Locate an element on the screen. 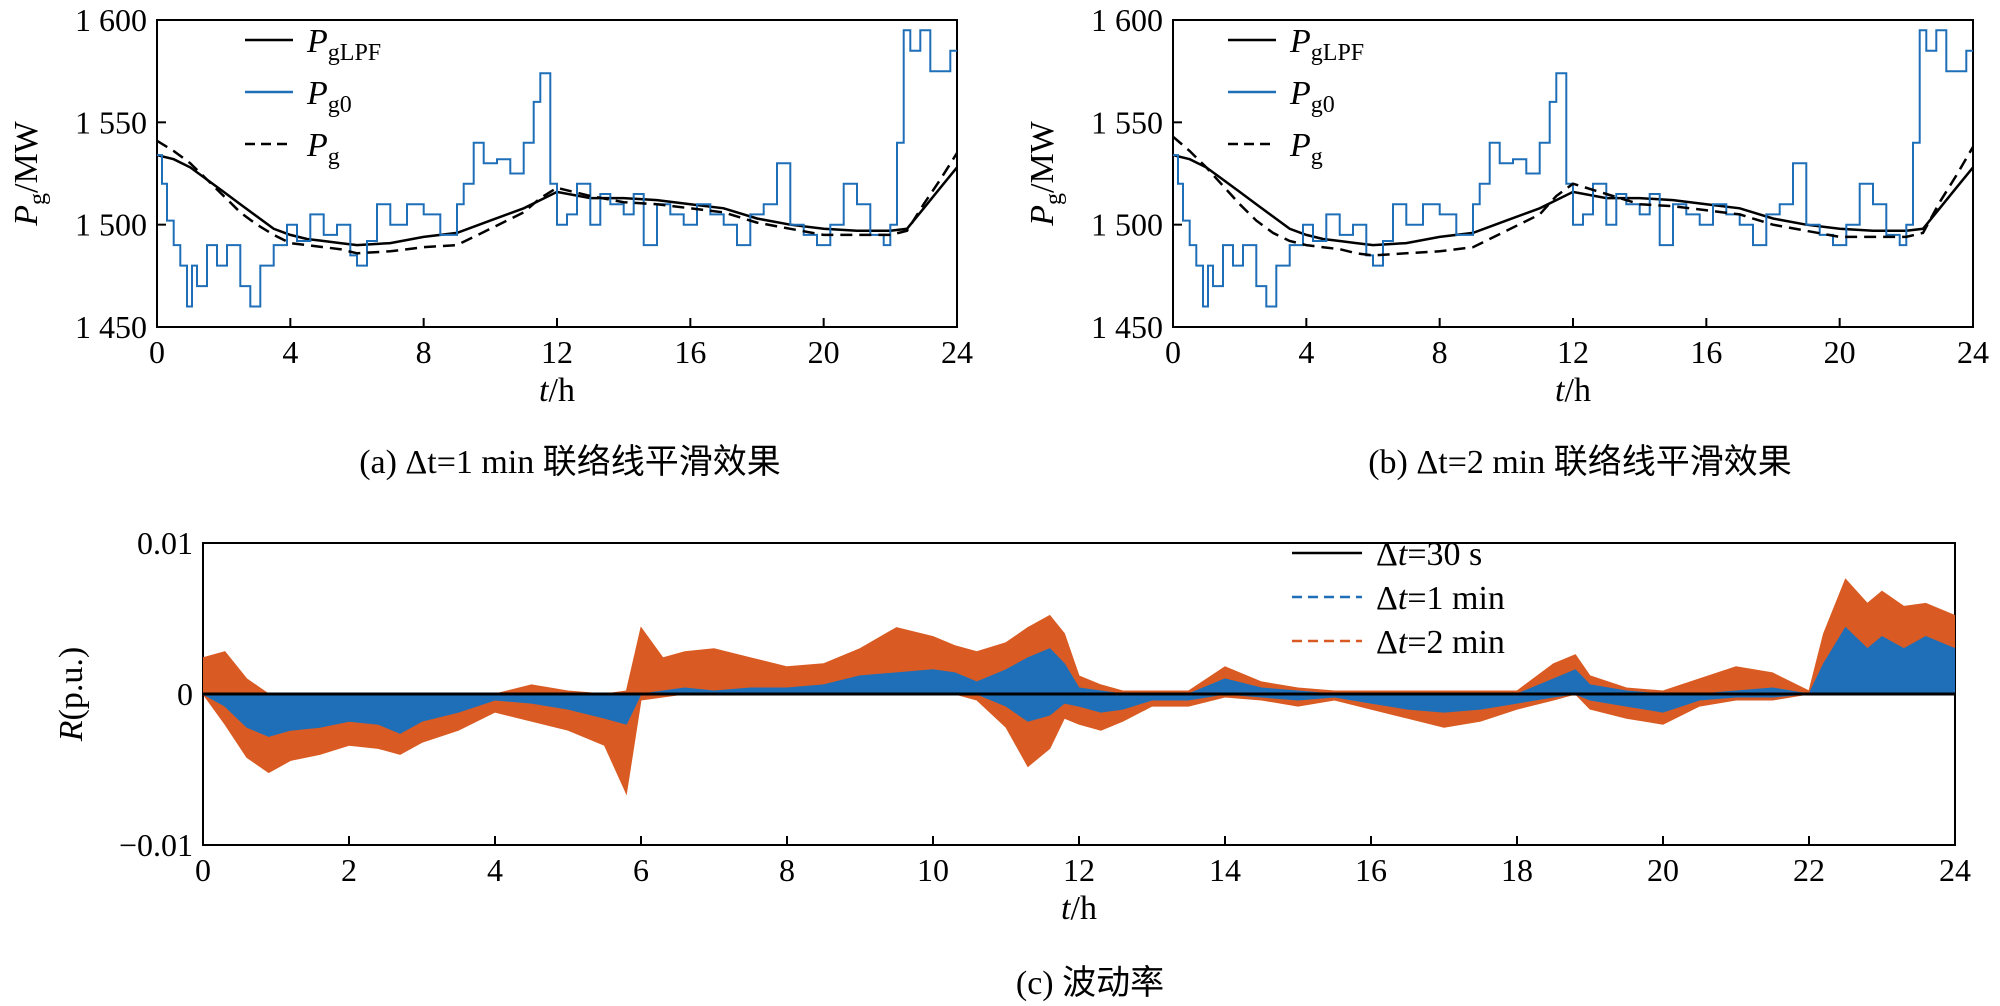 This screenshot has height=1006, width=2000. legend-label: Δt=30 s is located at coordinates (1429, 554).